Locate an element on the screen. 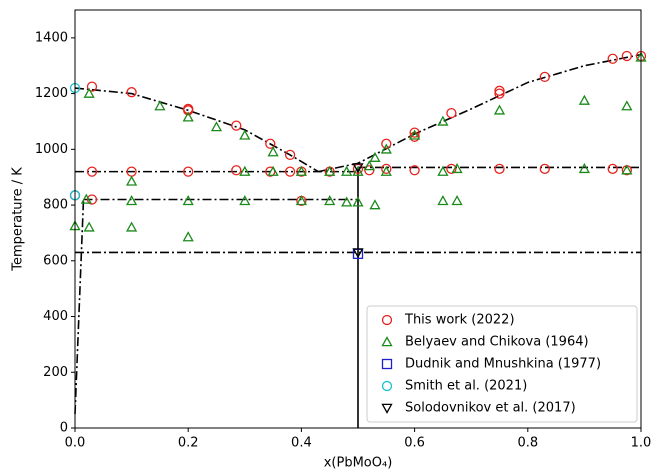  y-tick-label: 0 is located at coordinates (64, 428).